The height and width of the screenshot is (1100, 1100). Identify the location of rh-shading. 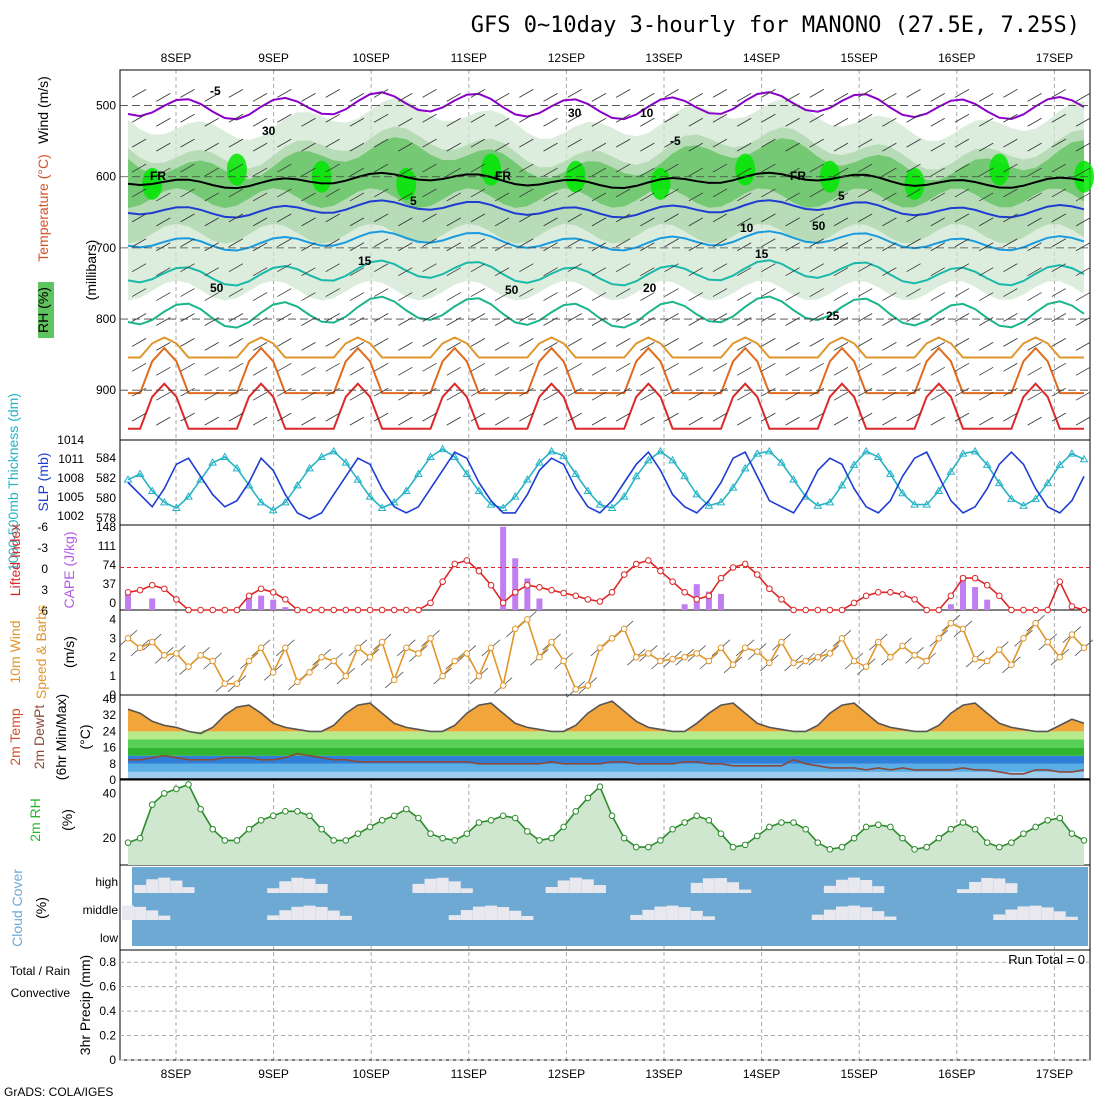
(606, 173).